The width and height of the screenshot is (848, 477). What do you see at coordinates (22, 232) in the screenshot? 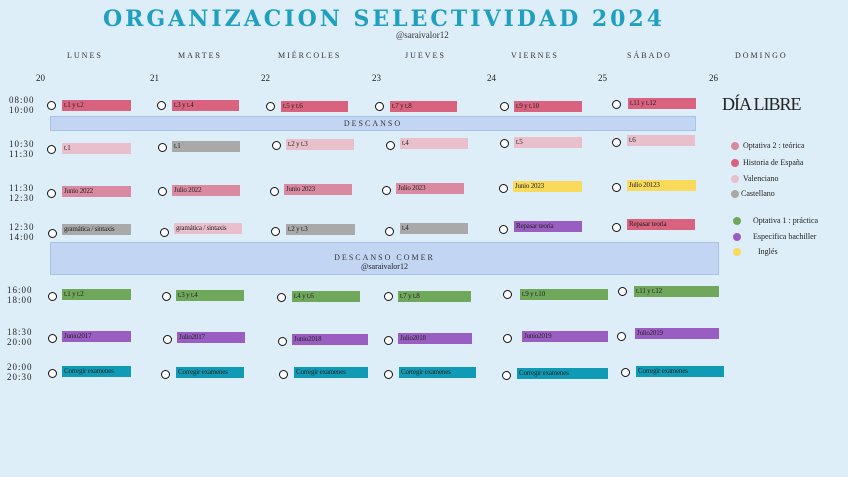
I see `time-slot-4: 12:30 14:00` at bounding box center [22, 232].